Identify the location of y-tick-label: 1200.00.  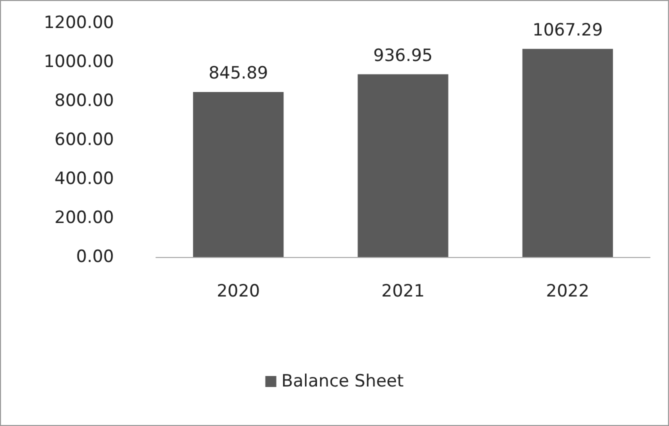
(79, 23).